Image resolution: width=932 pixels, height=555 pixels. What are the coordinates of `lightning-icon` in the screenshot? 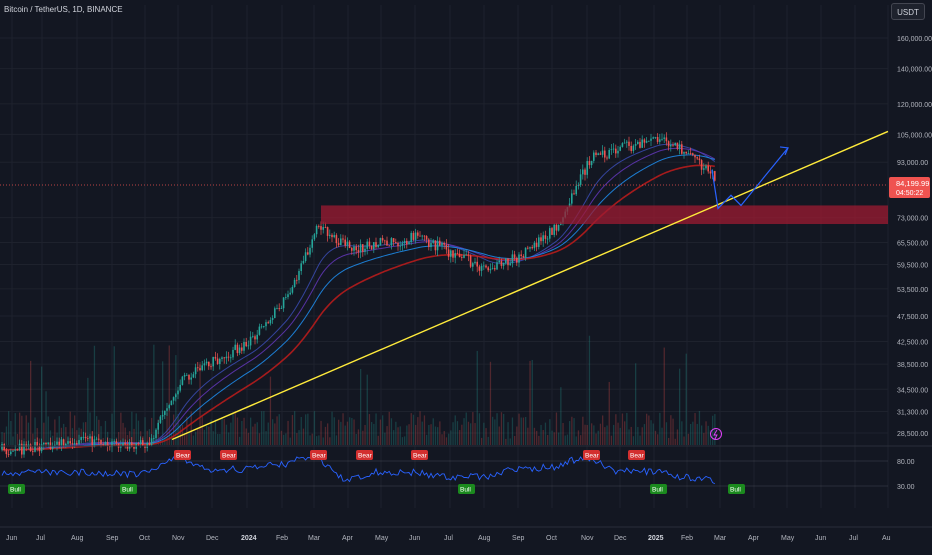 It's located at (716, 434).